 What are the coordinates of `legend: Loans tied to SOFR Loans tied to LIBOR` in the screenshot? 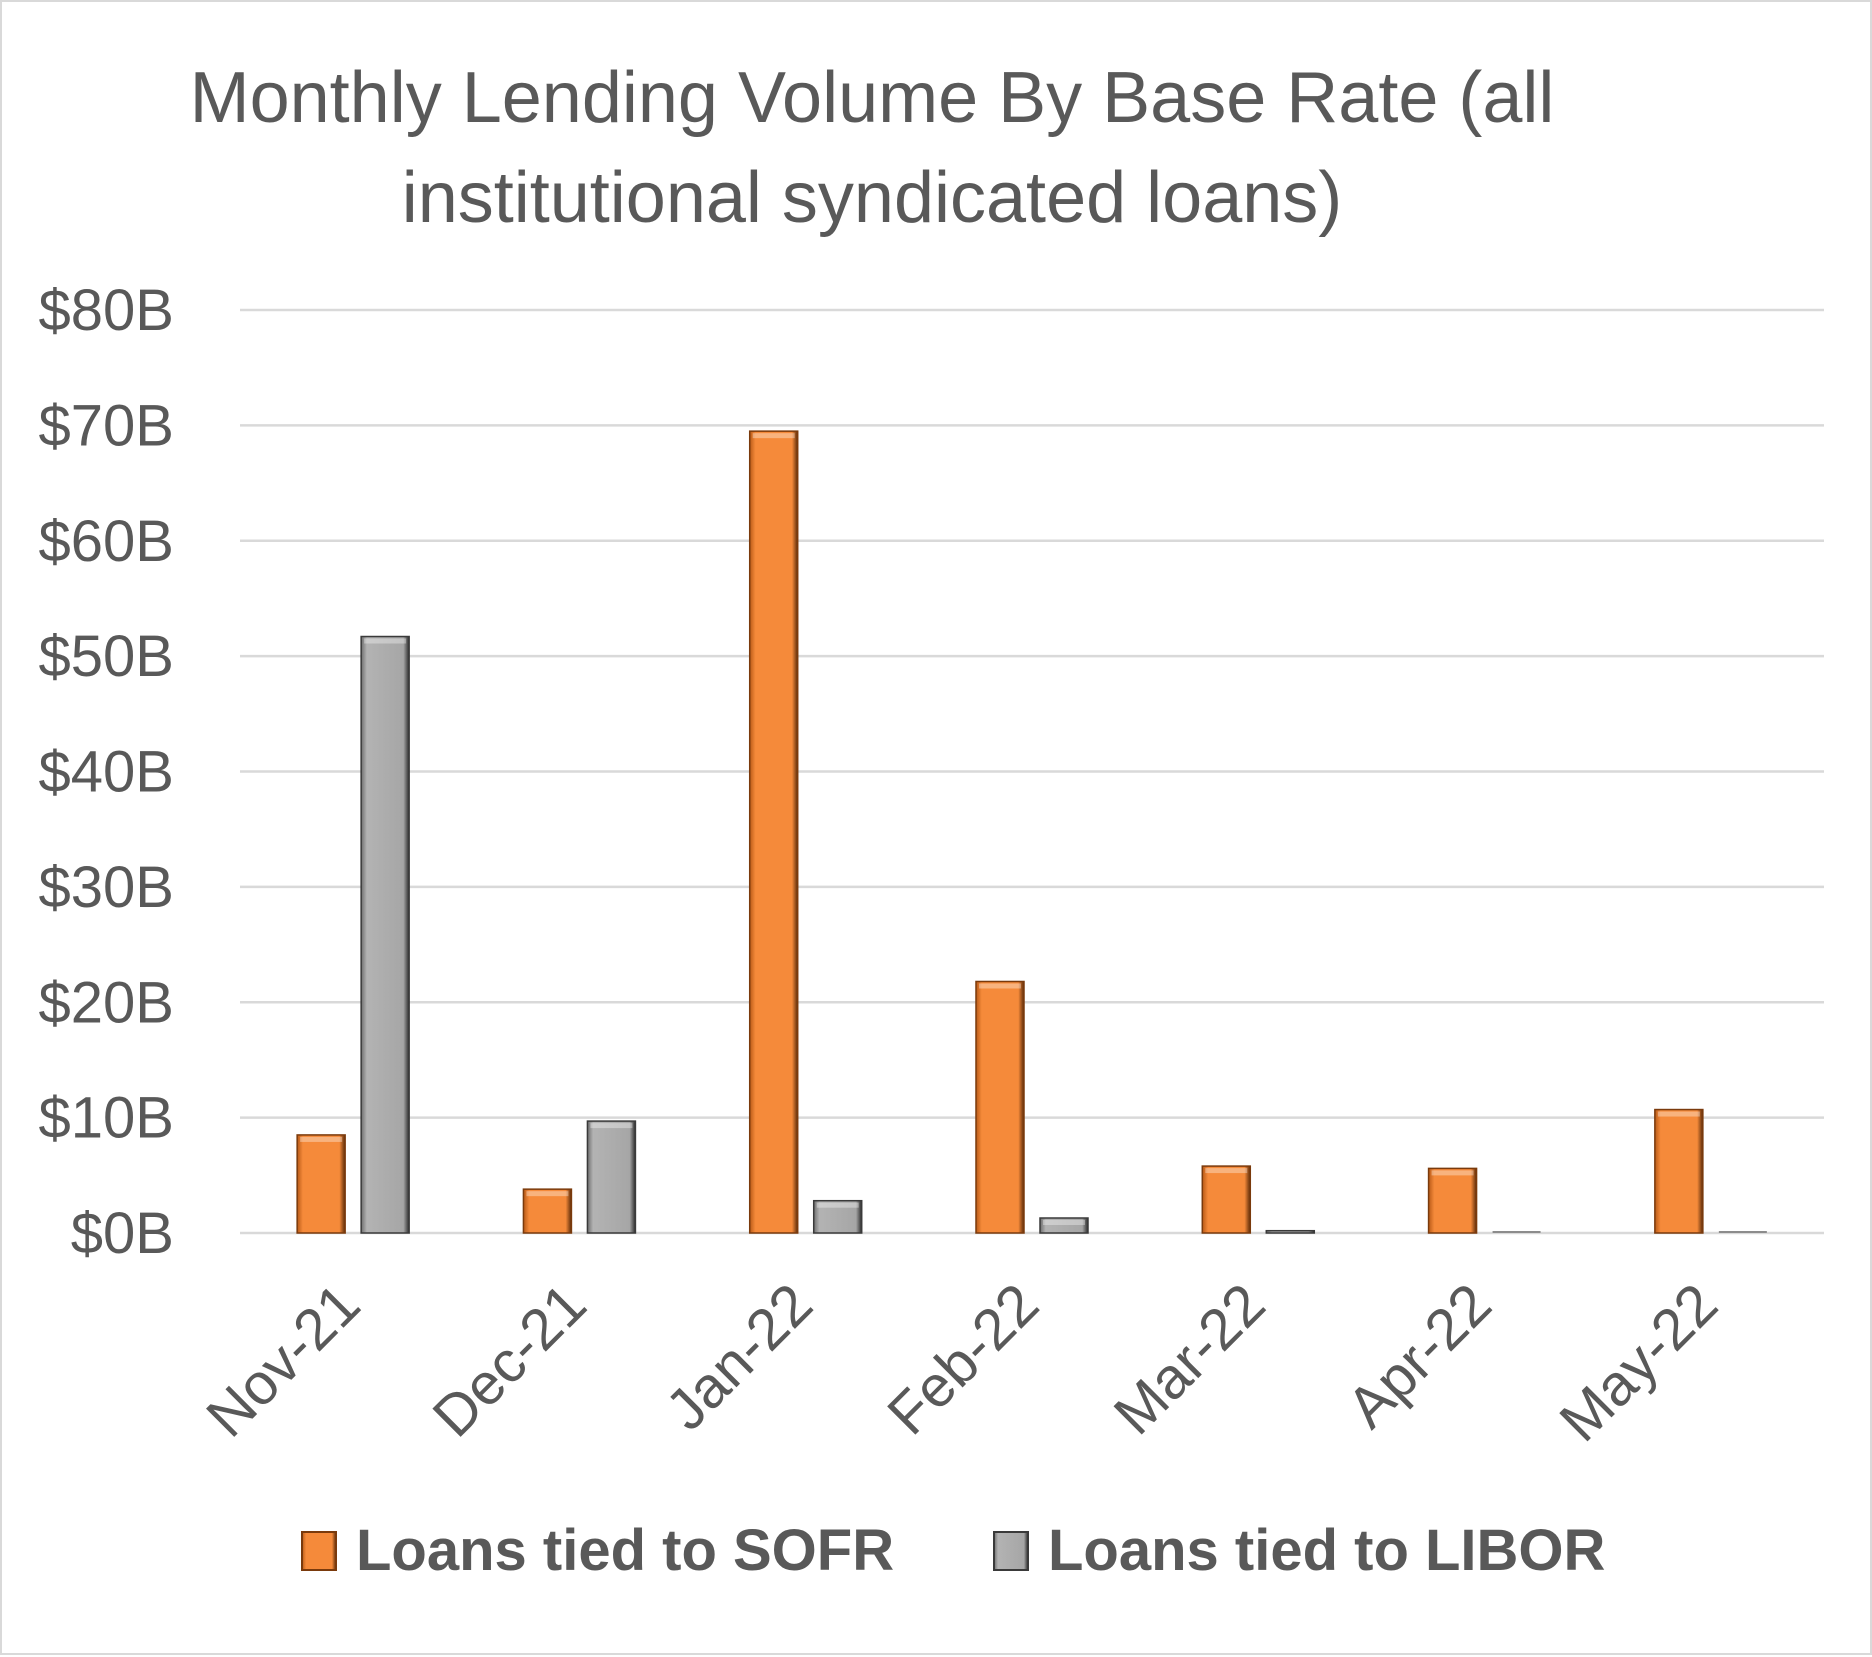 It's located at (953, 1550).